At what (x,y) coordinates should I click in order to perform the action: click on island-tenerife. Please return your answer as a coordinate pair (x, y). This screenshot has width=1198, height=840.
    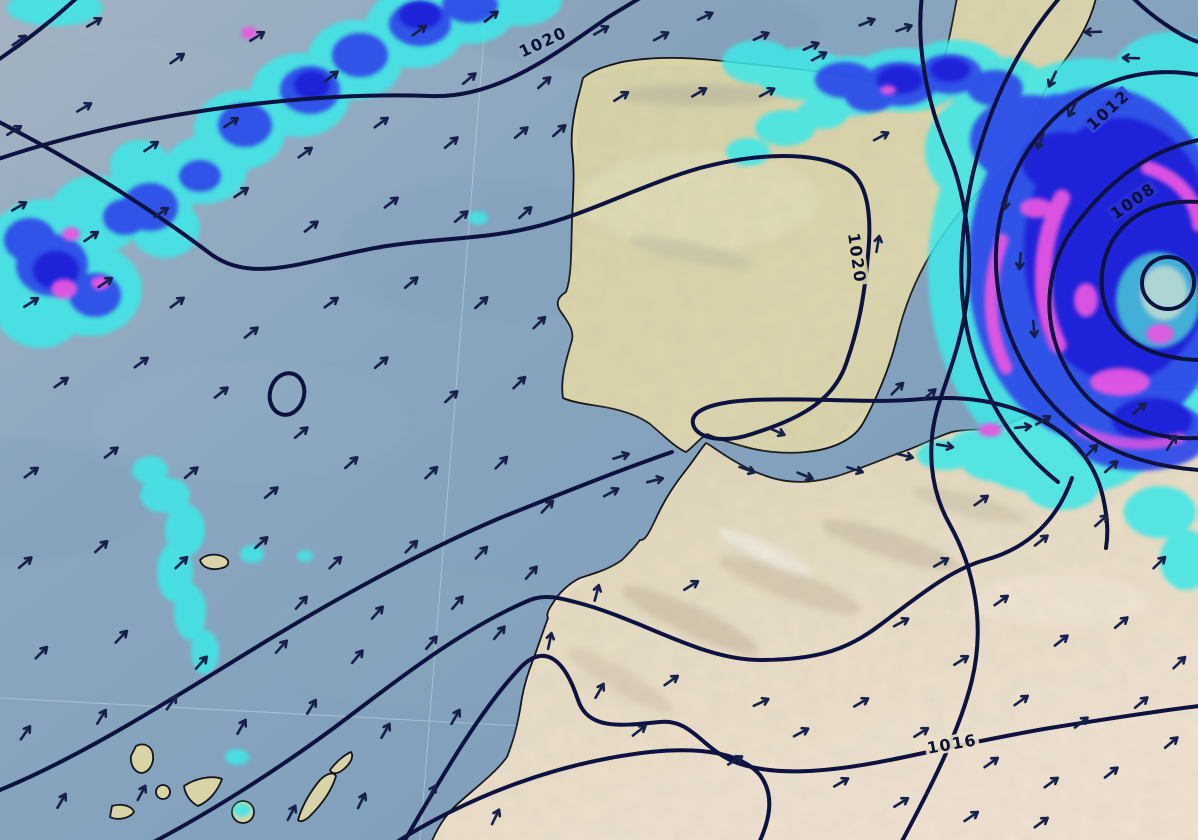
    Looking at the image, I should click on (203, 791).